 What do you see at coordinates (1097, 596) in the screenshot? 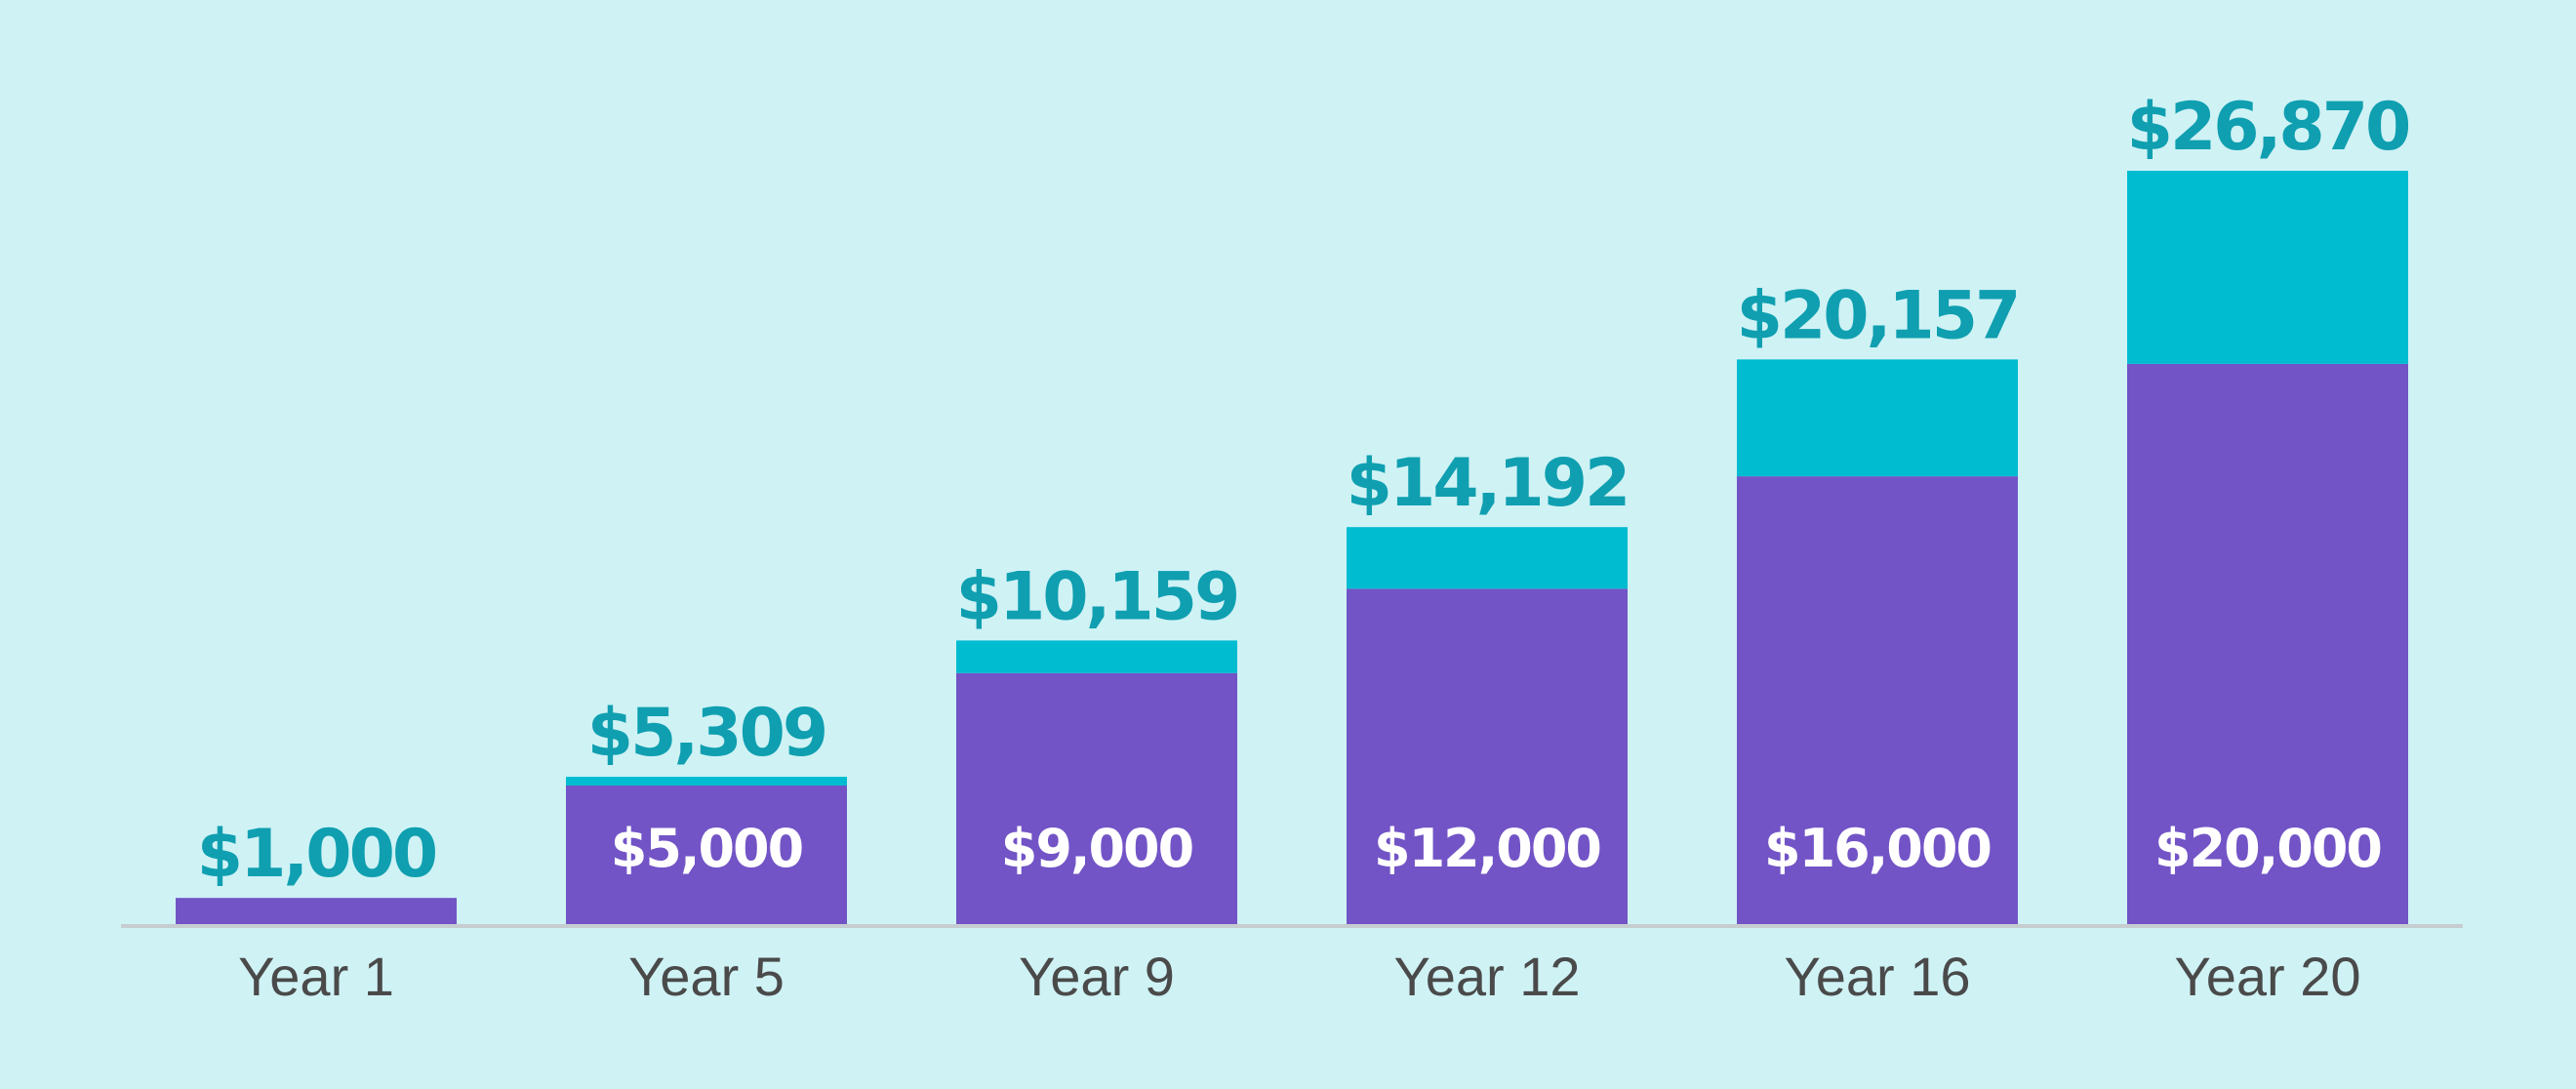
I see `total-label-2: $10,159` at bounding box center [1097, 596].